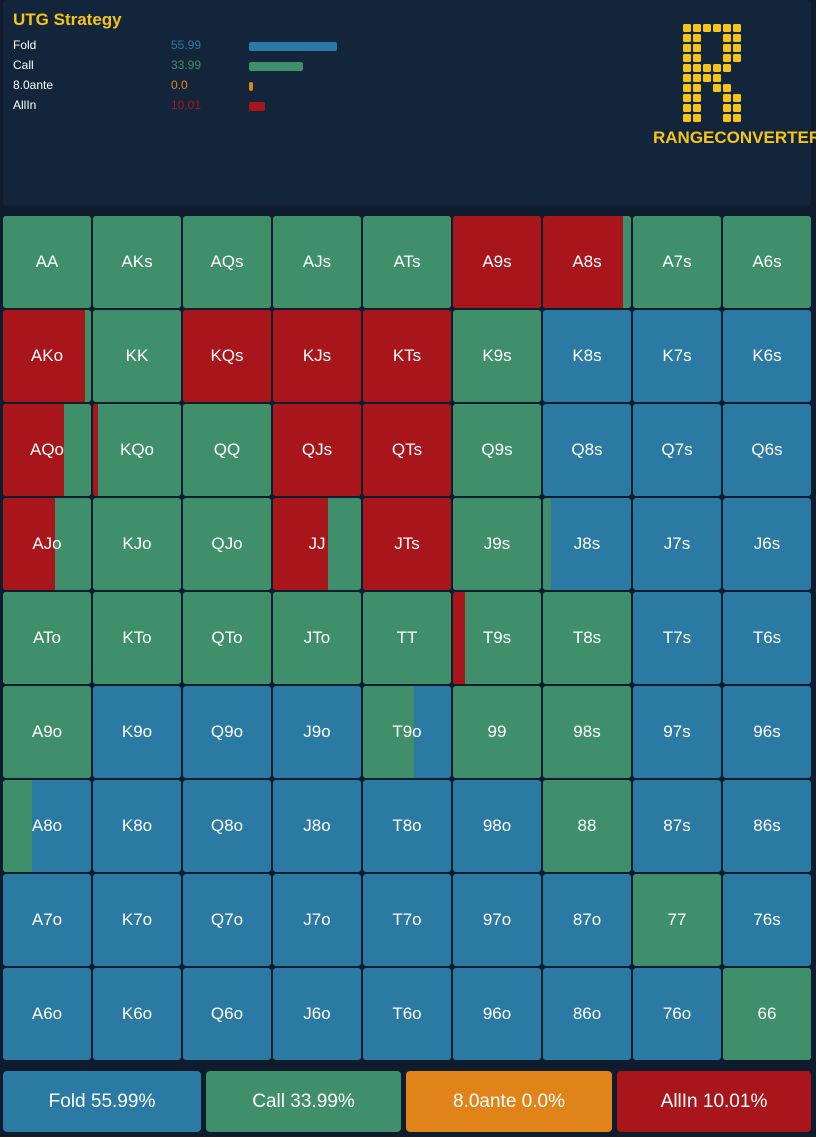  Describe the element at coordinates (227, 262) in the screenshot. I see `hand-cell-aqs: AQs` at that location.